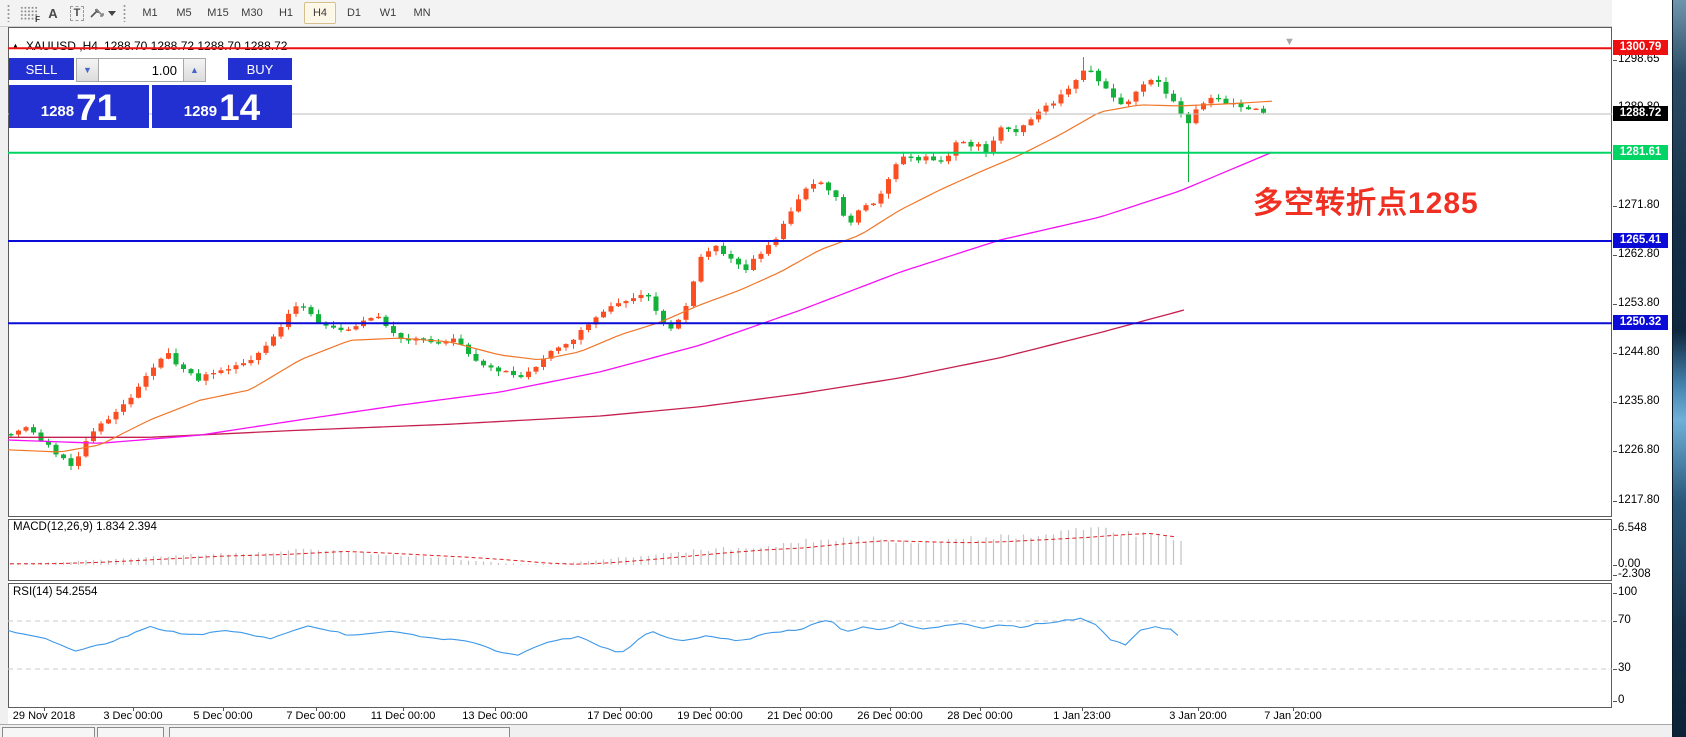 This screenshot has width=1686, height=737. Describe the element at coordinates (133, 716) in the screenshot. I see `time-tick-label: 3 Dec 00:00` at that location.